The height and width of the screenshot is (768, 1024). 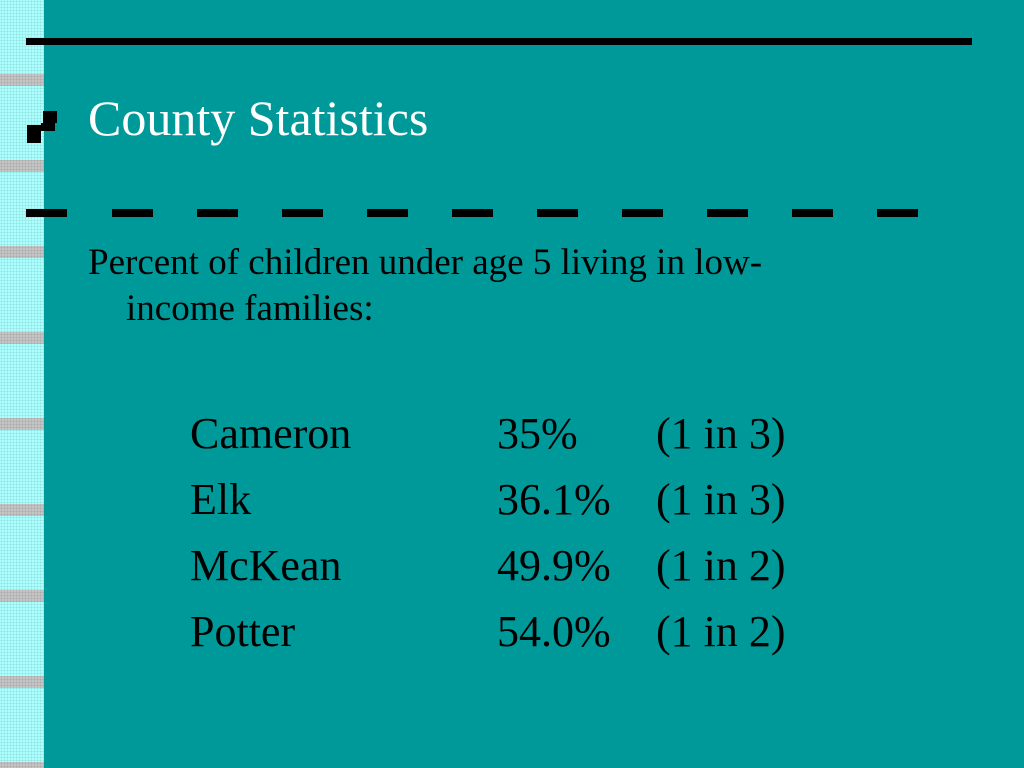 What do you see at coordinates (554, 631) in the screenshot?
I see `percent-value: 54.0%` at bounding box center [554, 631].